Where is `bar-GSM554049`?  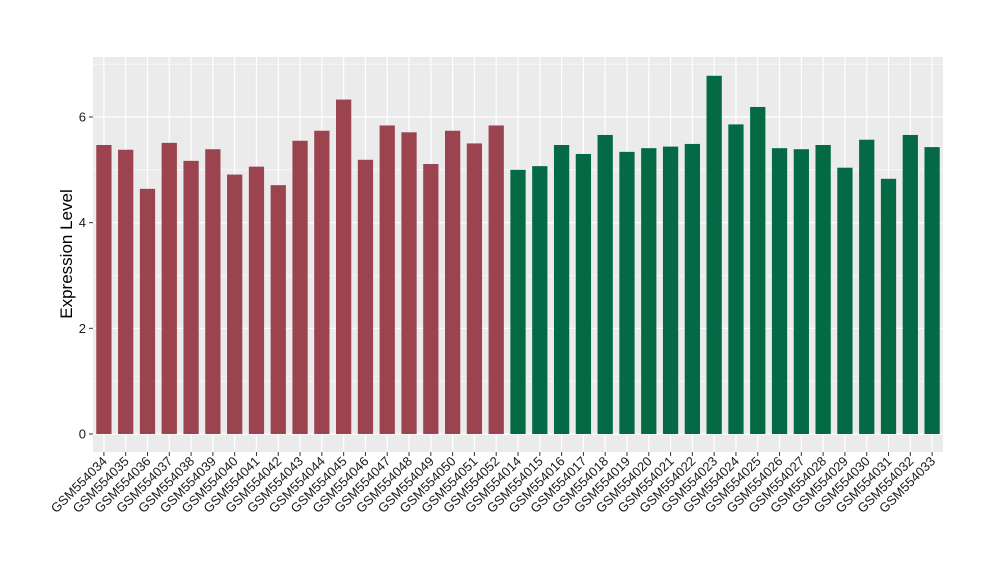 bar-GSM554049 is located at coordinates (431, 299).